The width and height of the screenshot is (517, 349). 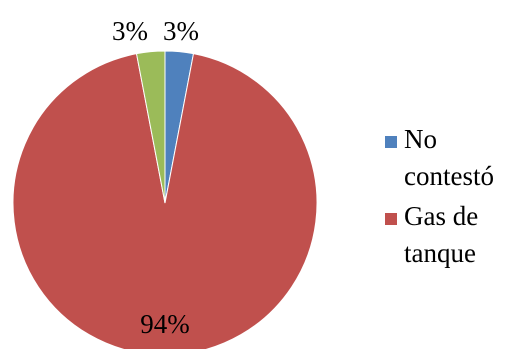 What do you see at coordinates (449, 176) in the screenshot?
I see `legend-label: contestó` at bounding box center [449, 176].